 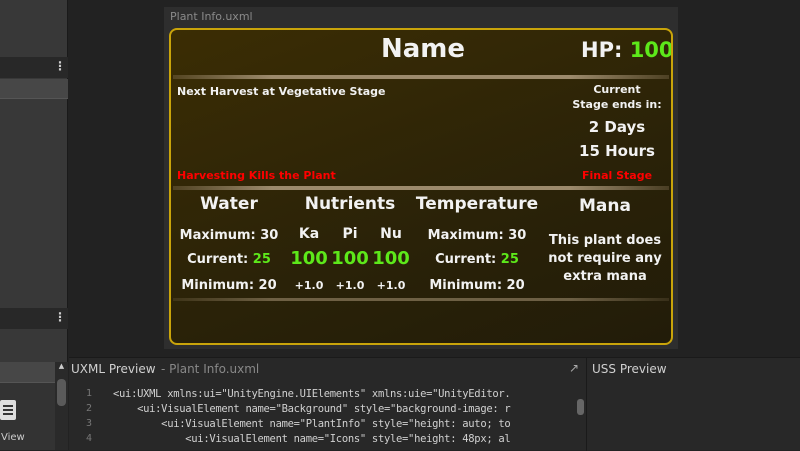 What do you see at coordinates (605, 258) in the screenshot?
I see `mana-text: not require any` at bounding box center [605, 258].